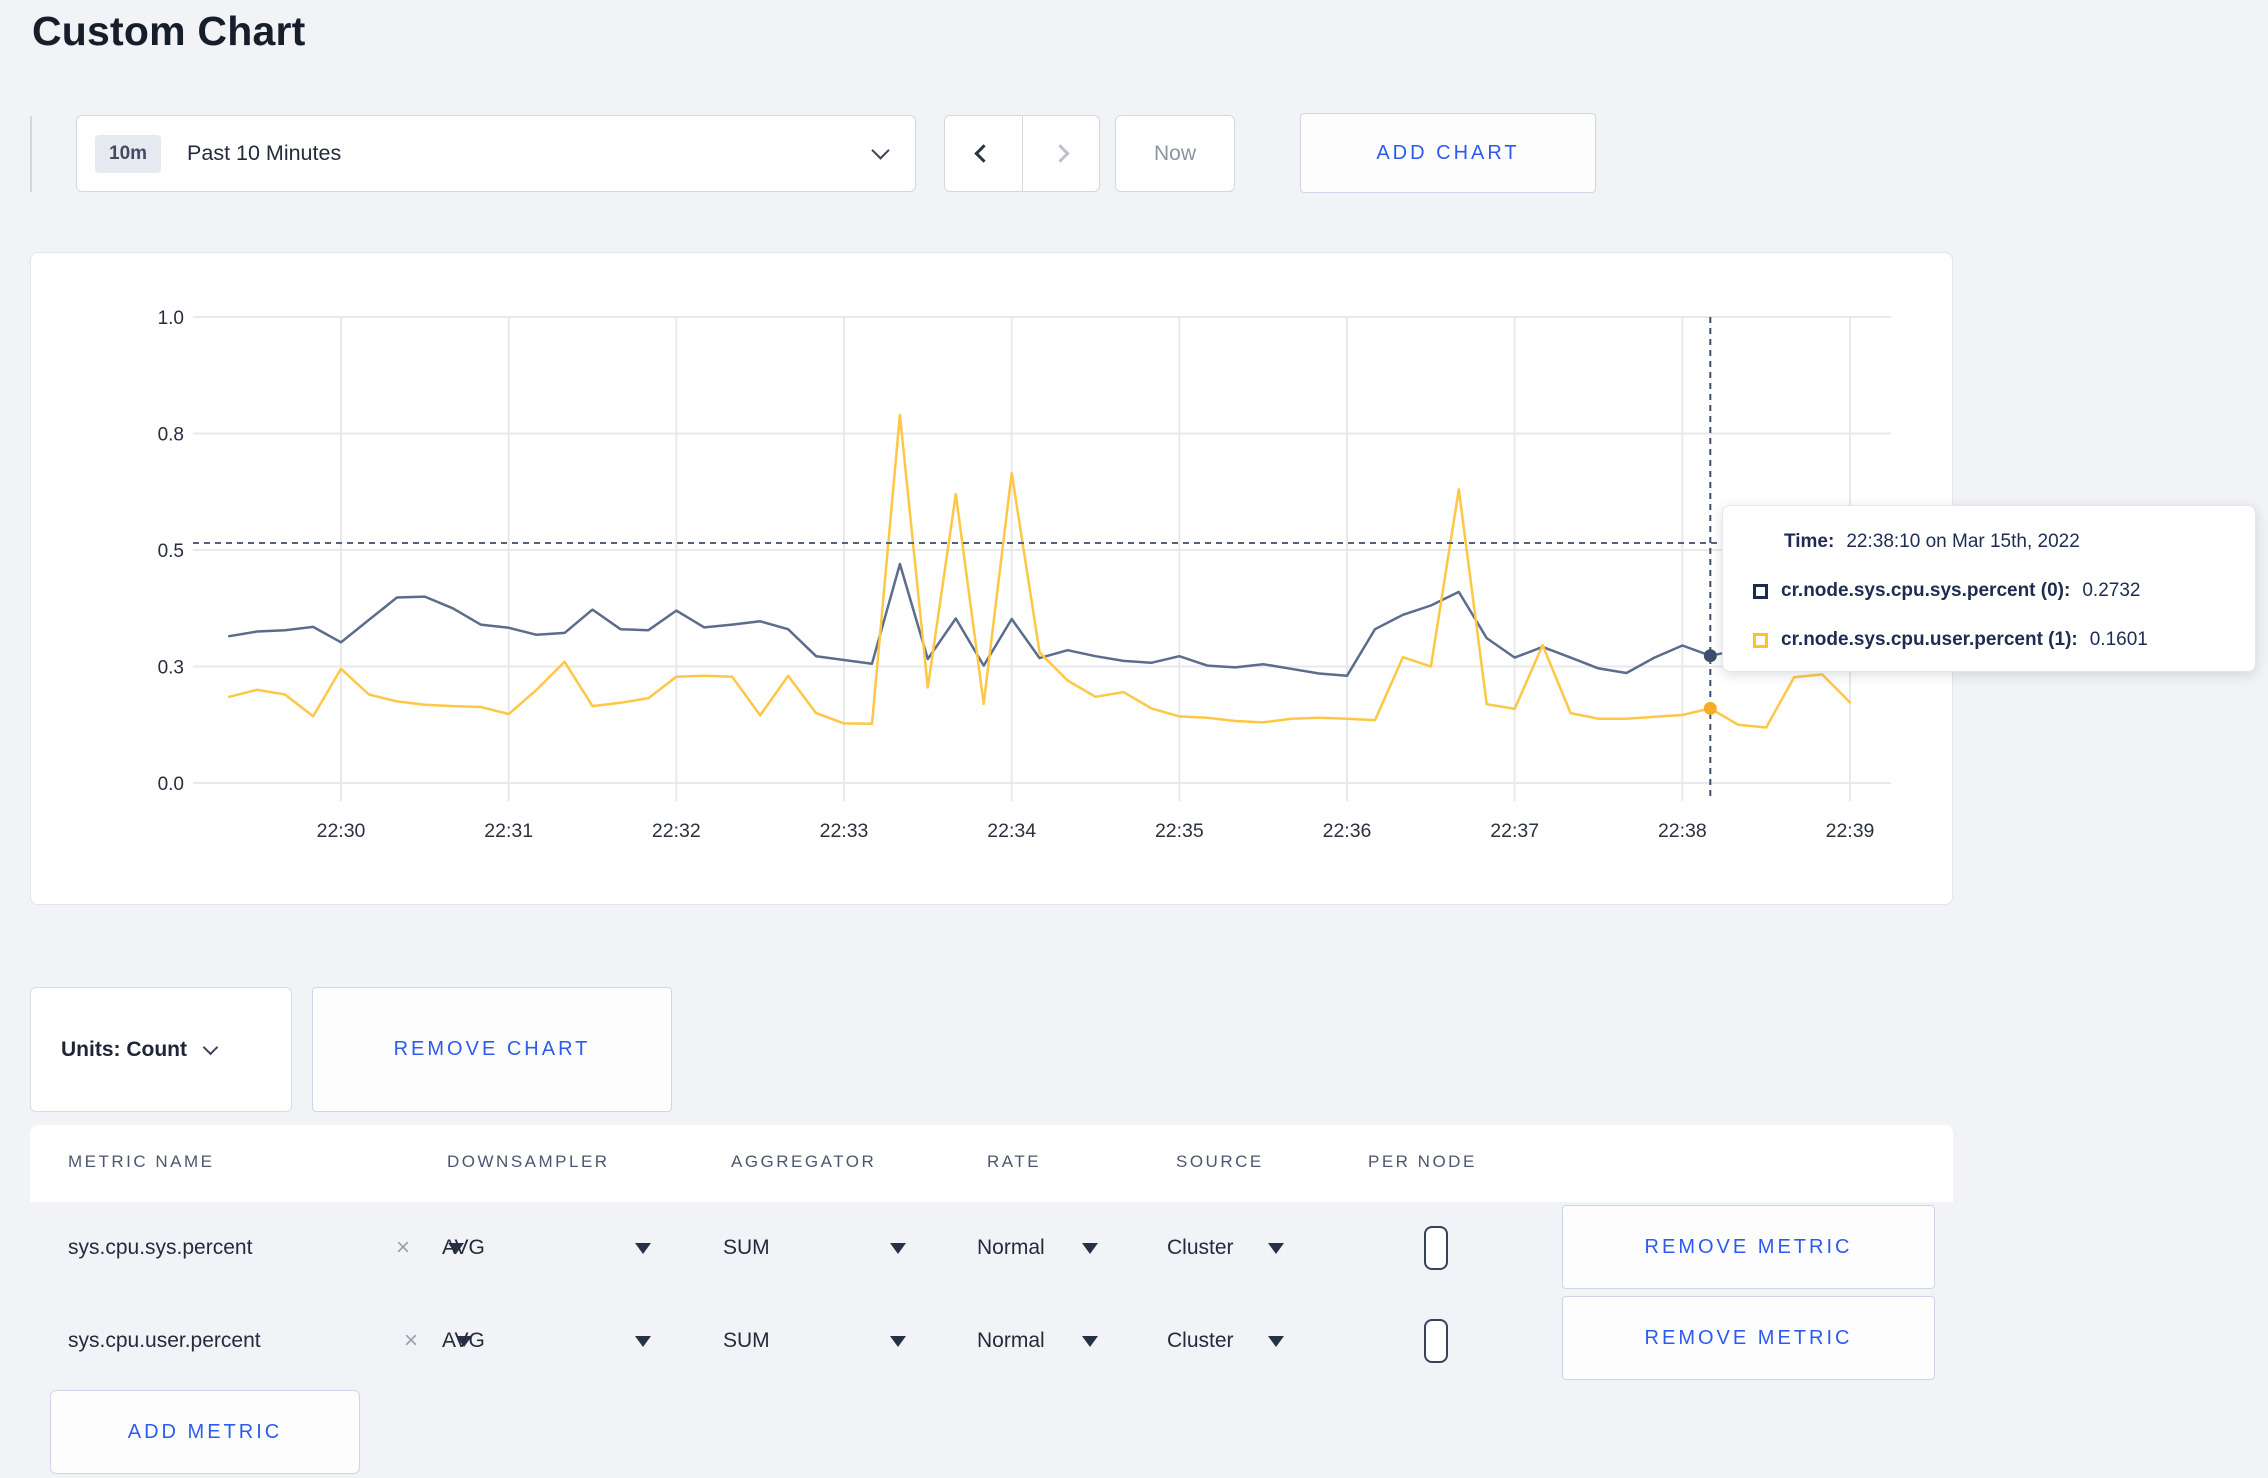 This screenshot has width=2268, height=1478. I want to click on units-label: Units: Count, so click(124, 1049).